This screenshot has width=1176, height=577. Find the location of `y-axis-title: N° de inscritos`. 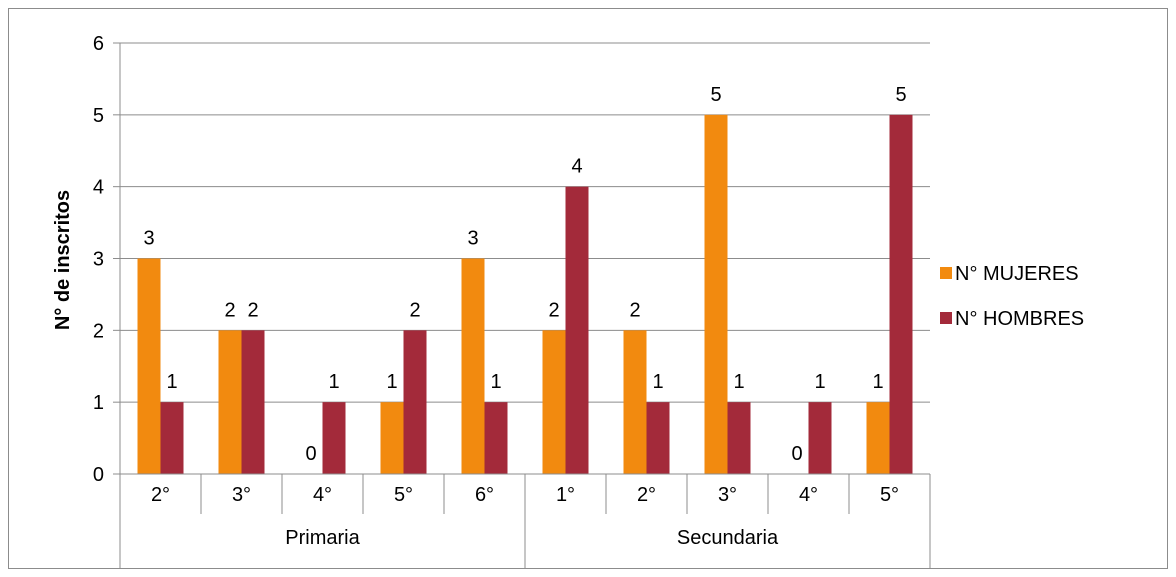

y-axis-title: N° de inscritos is located at coordinates (63, 260).